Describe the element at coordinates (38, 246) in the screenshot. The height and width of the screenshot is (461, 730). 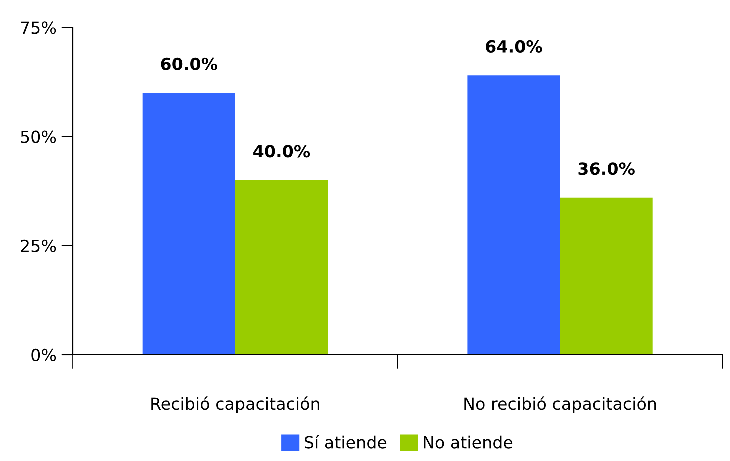
I see `y-tick-label: 25%` at that location.